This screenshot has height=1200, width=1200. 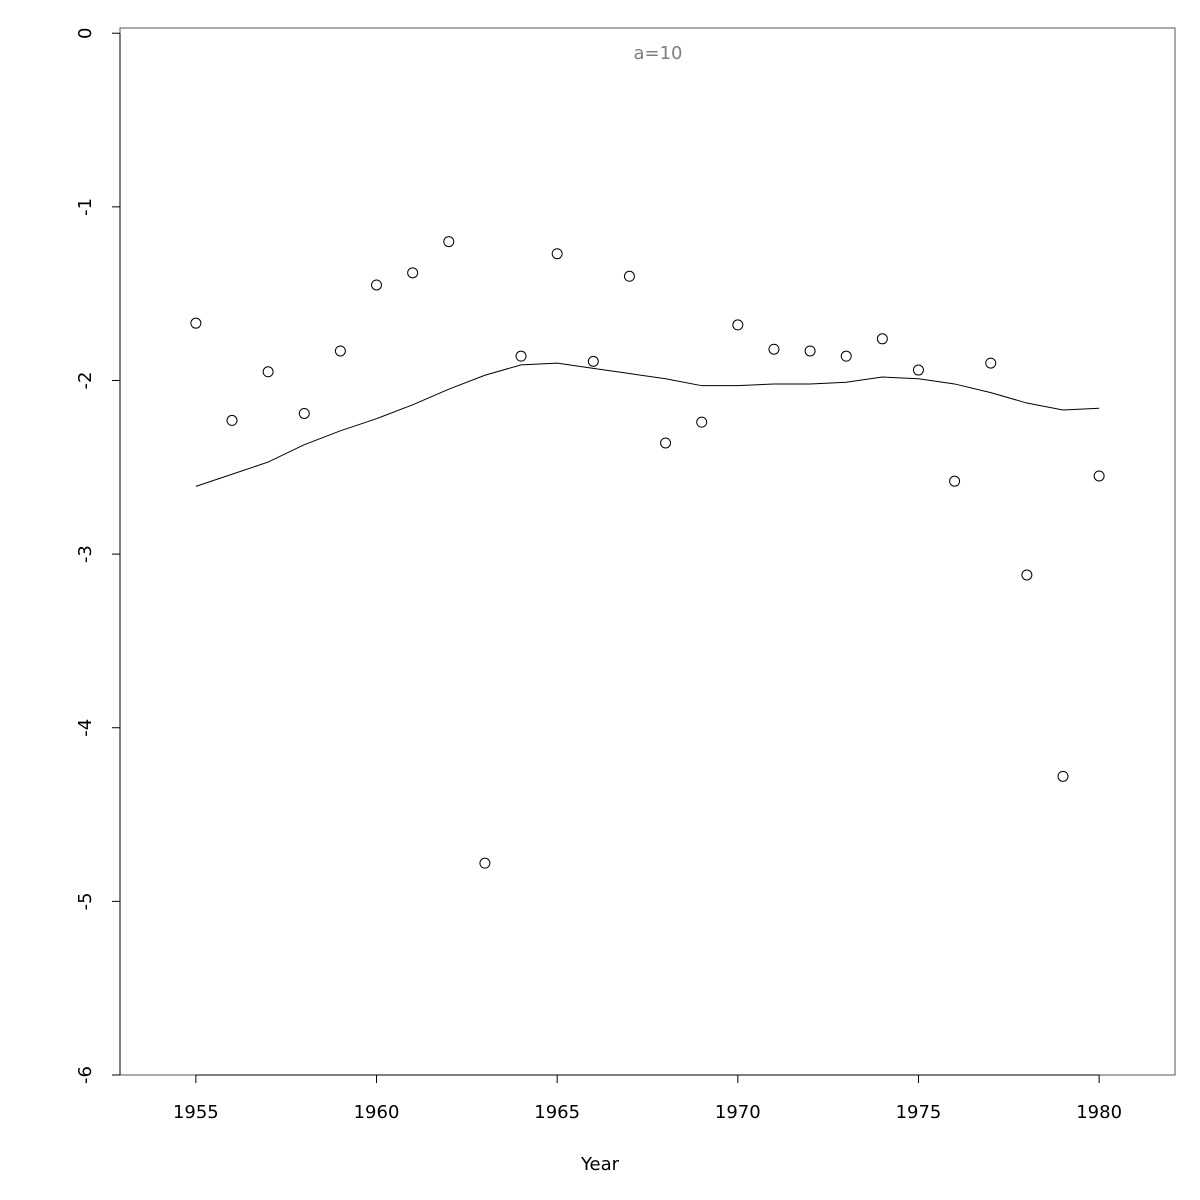 I want to click on x-tick-label: 1980, so click(x=1099, y=1112).